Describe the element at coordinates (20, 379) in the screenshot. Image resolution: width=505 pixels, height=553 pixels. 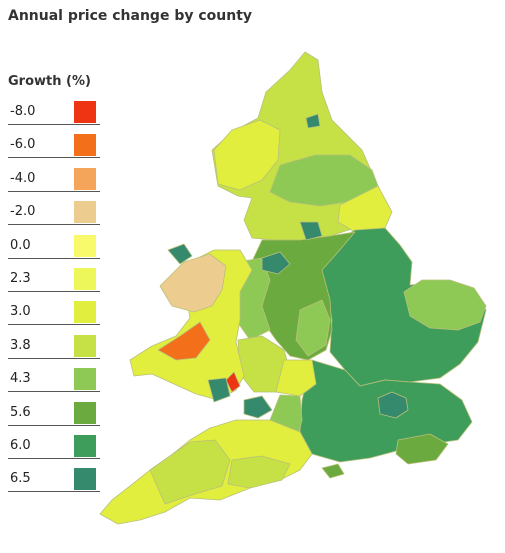
I see `legend-item-label: 4.3` at that location.